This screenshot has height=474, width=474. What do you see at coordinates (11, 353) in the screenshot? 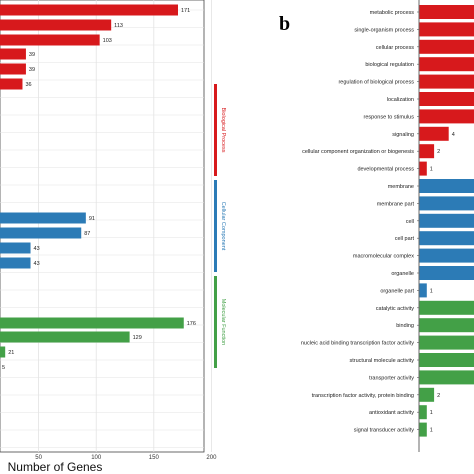
I see `panel-a-value-label: 21` at bounding box center [11, 353].